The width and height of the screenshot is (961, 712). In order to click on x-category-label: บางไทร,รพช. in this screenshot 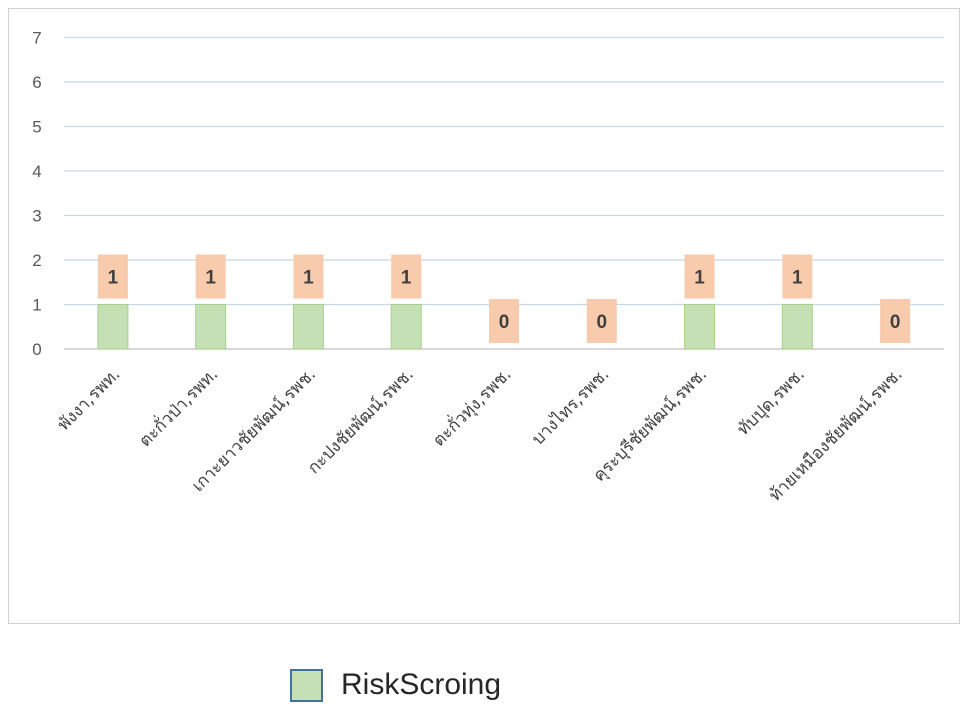, I will do `click(571, 407)`.